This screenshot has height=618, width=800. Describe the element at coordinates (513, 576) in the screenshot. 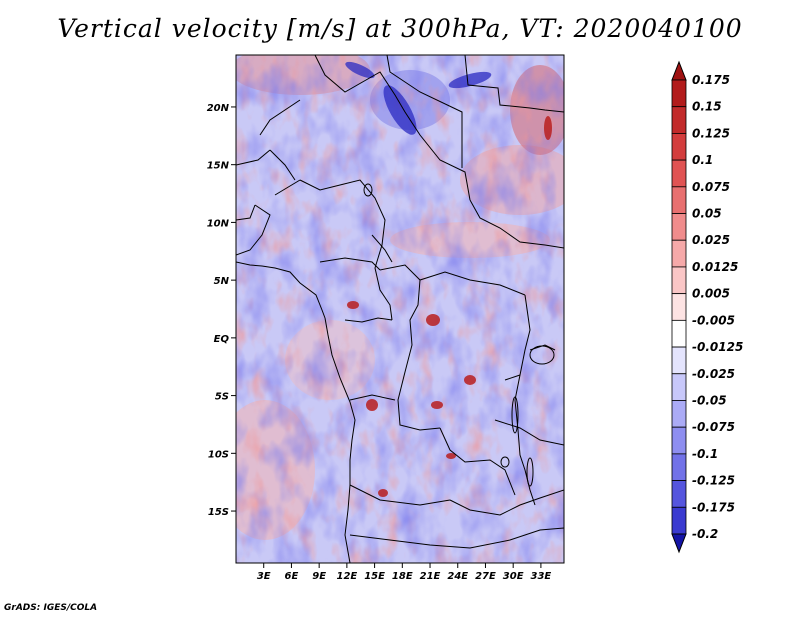

I see `lon-tick-label: 30E` at that location.